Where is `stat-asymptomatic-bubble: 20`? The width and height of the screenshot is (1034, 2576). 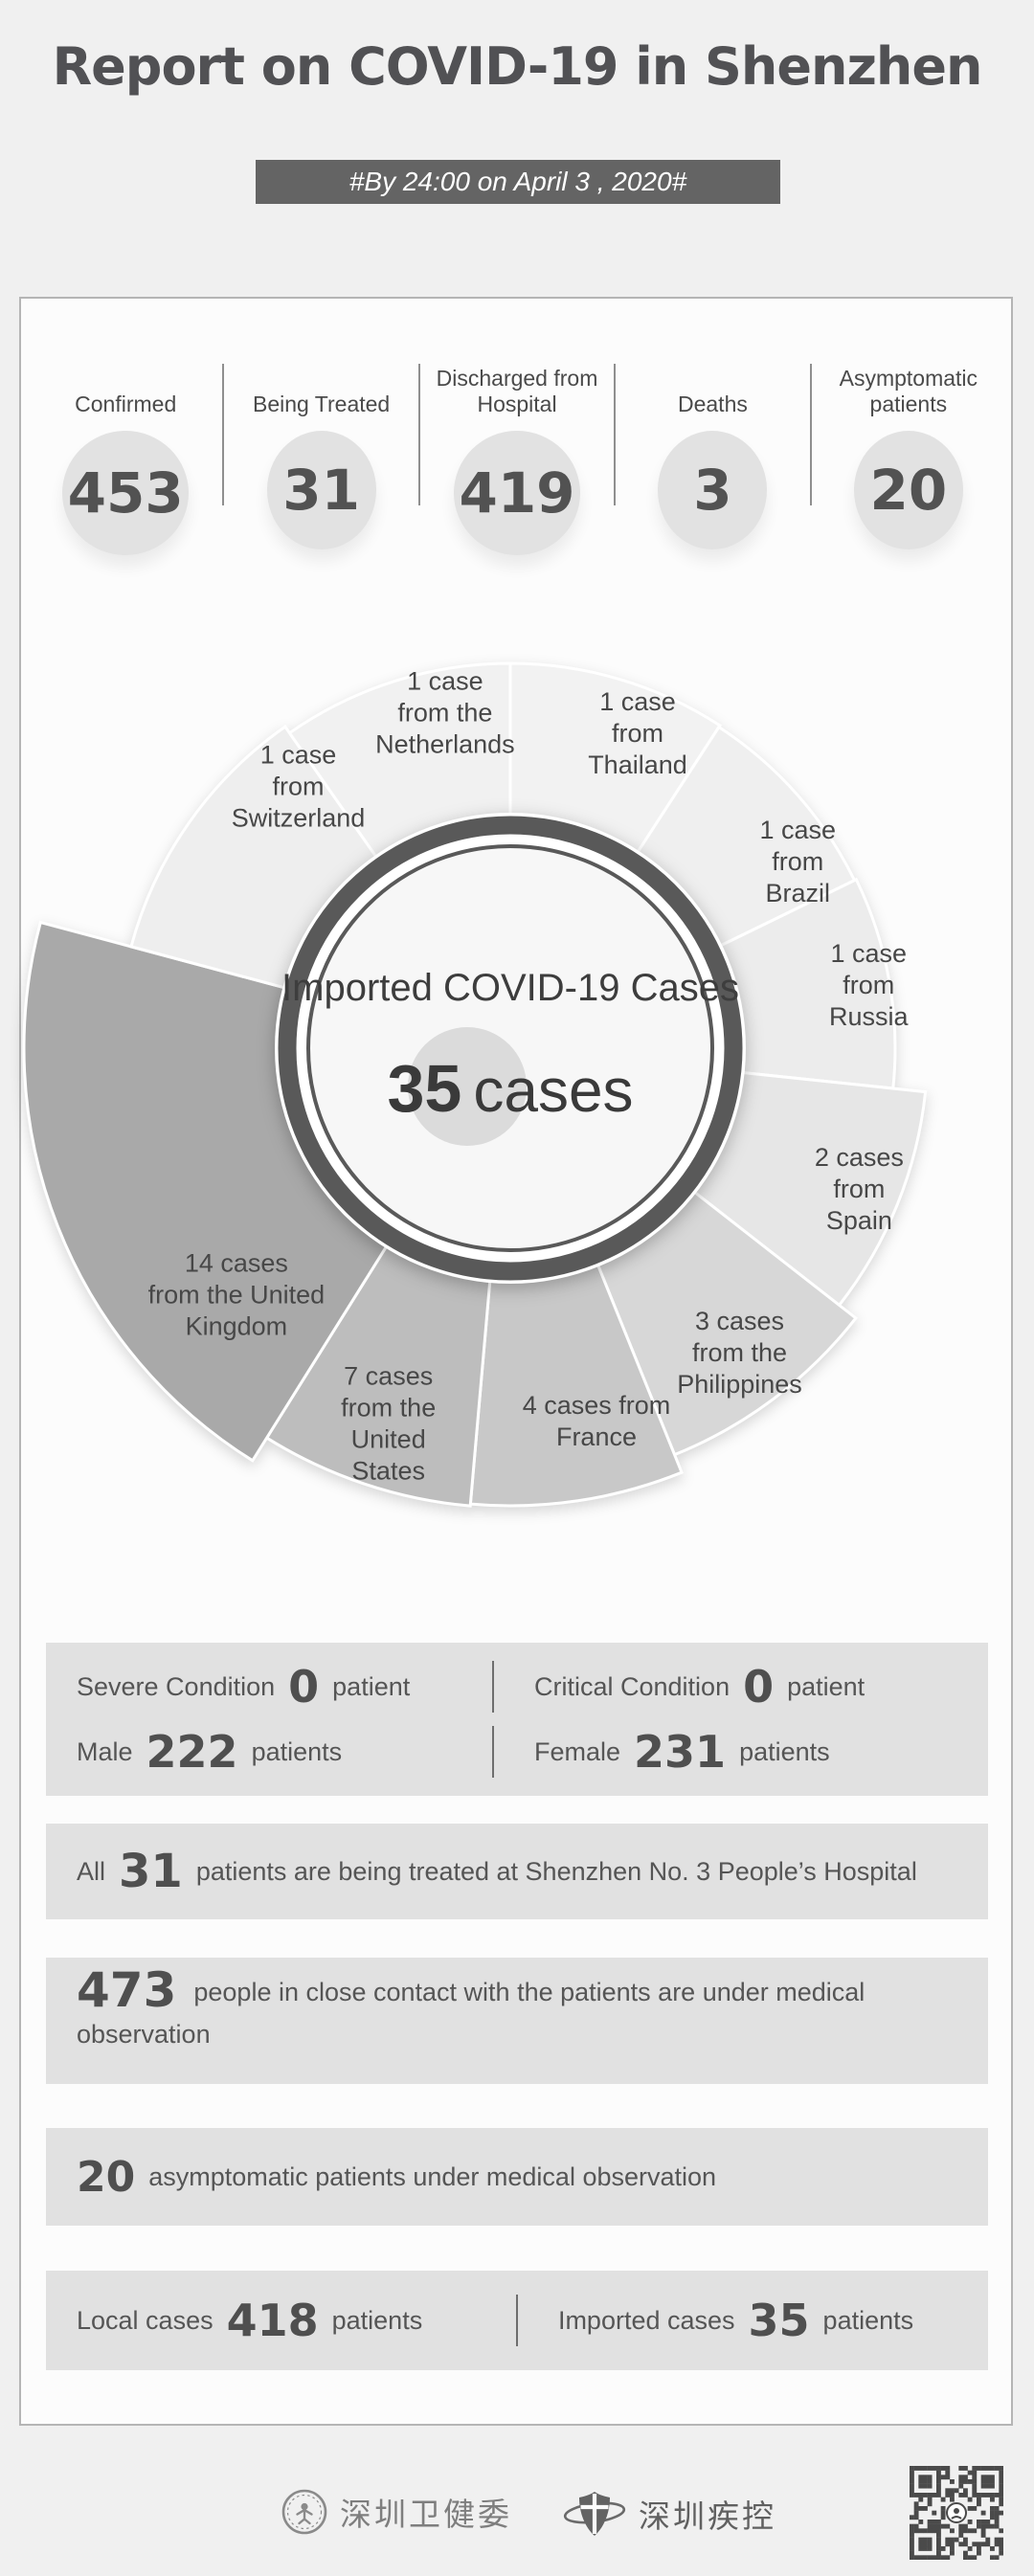
stat-asymptomatic-bubble: 20 is located at coordinates (908, 490).